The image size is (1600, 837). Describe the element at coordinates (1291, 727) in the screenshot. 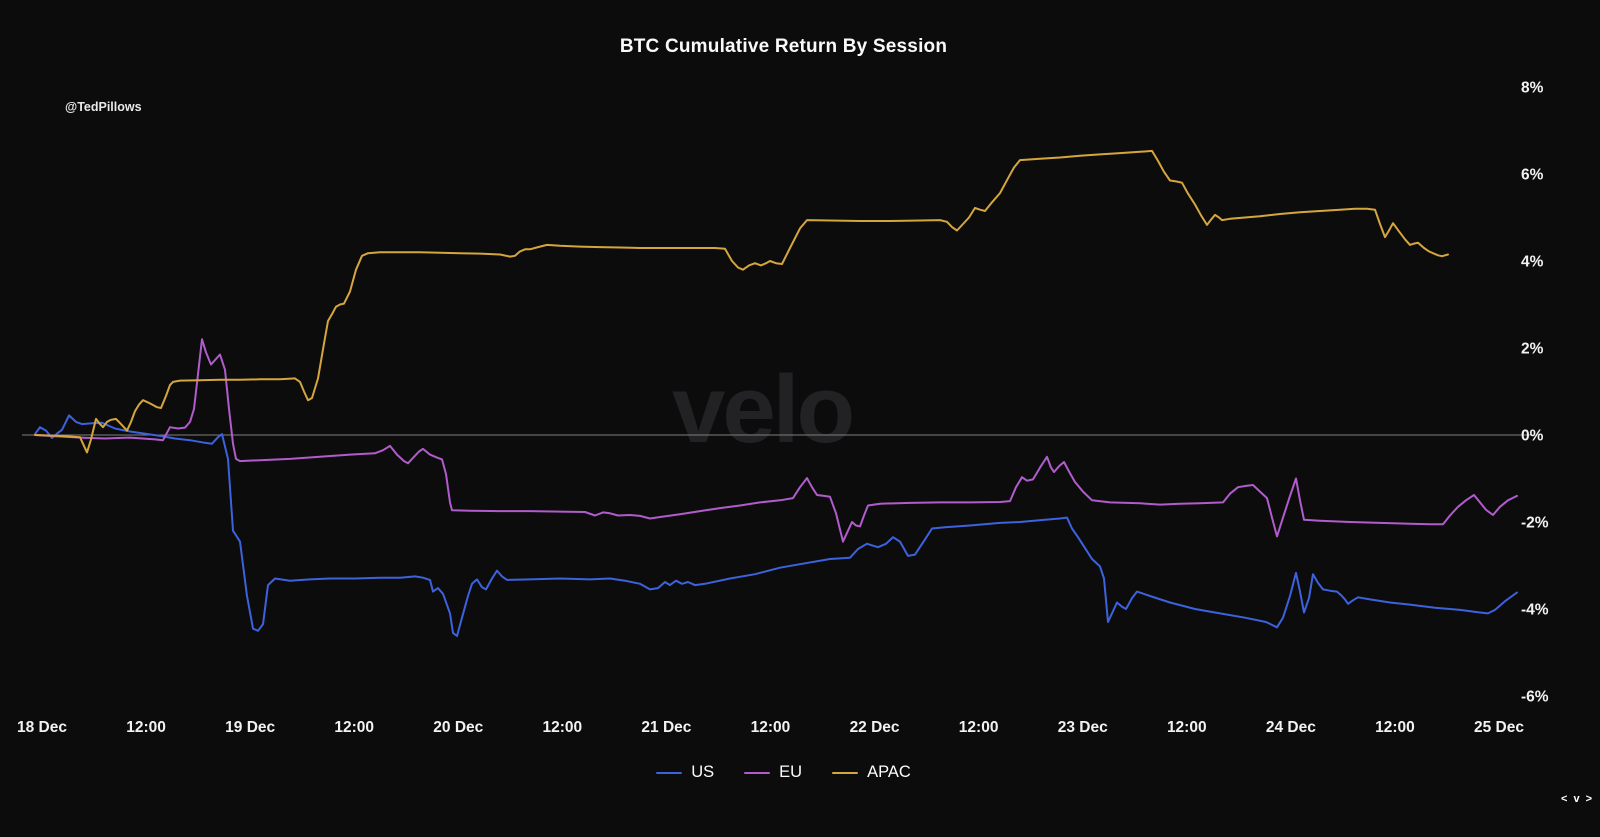

I see `x-axis-tick: 24 Dec` at that location.